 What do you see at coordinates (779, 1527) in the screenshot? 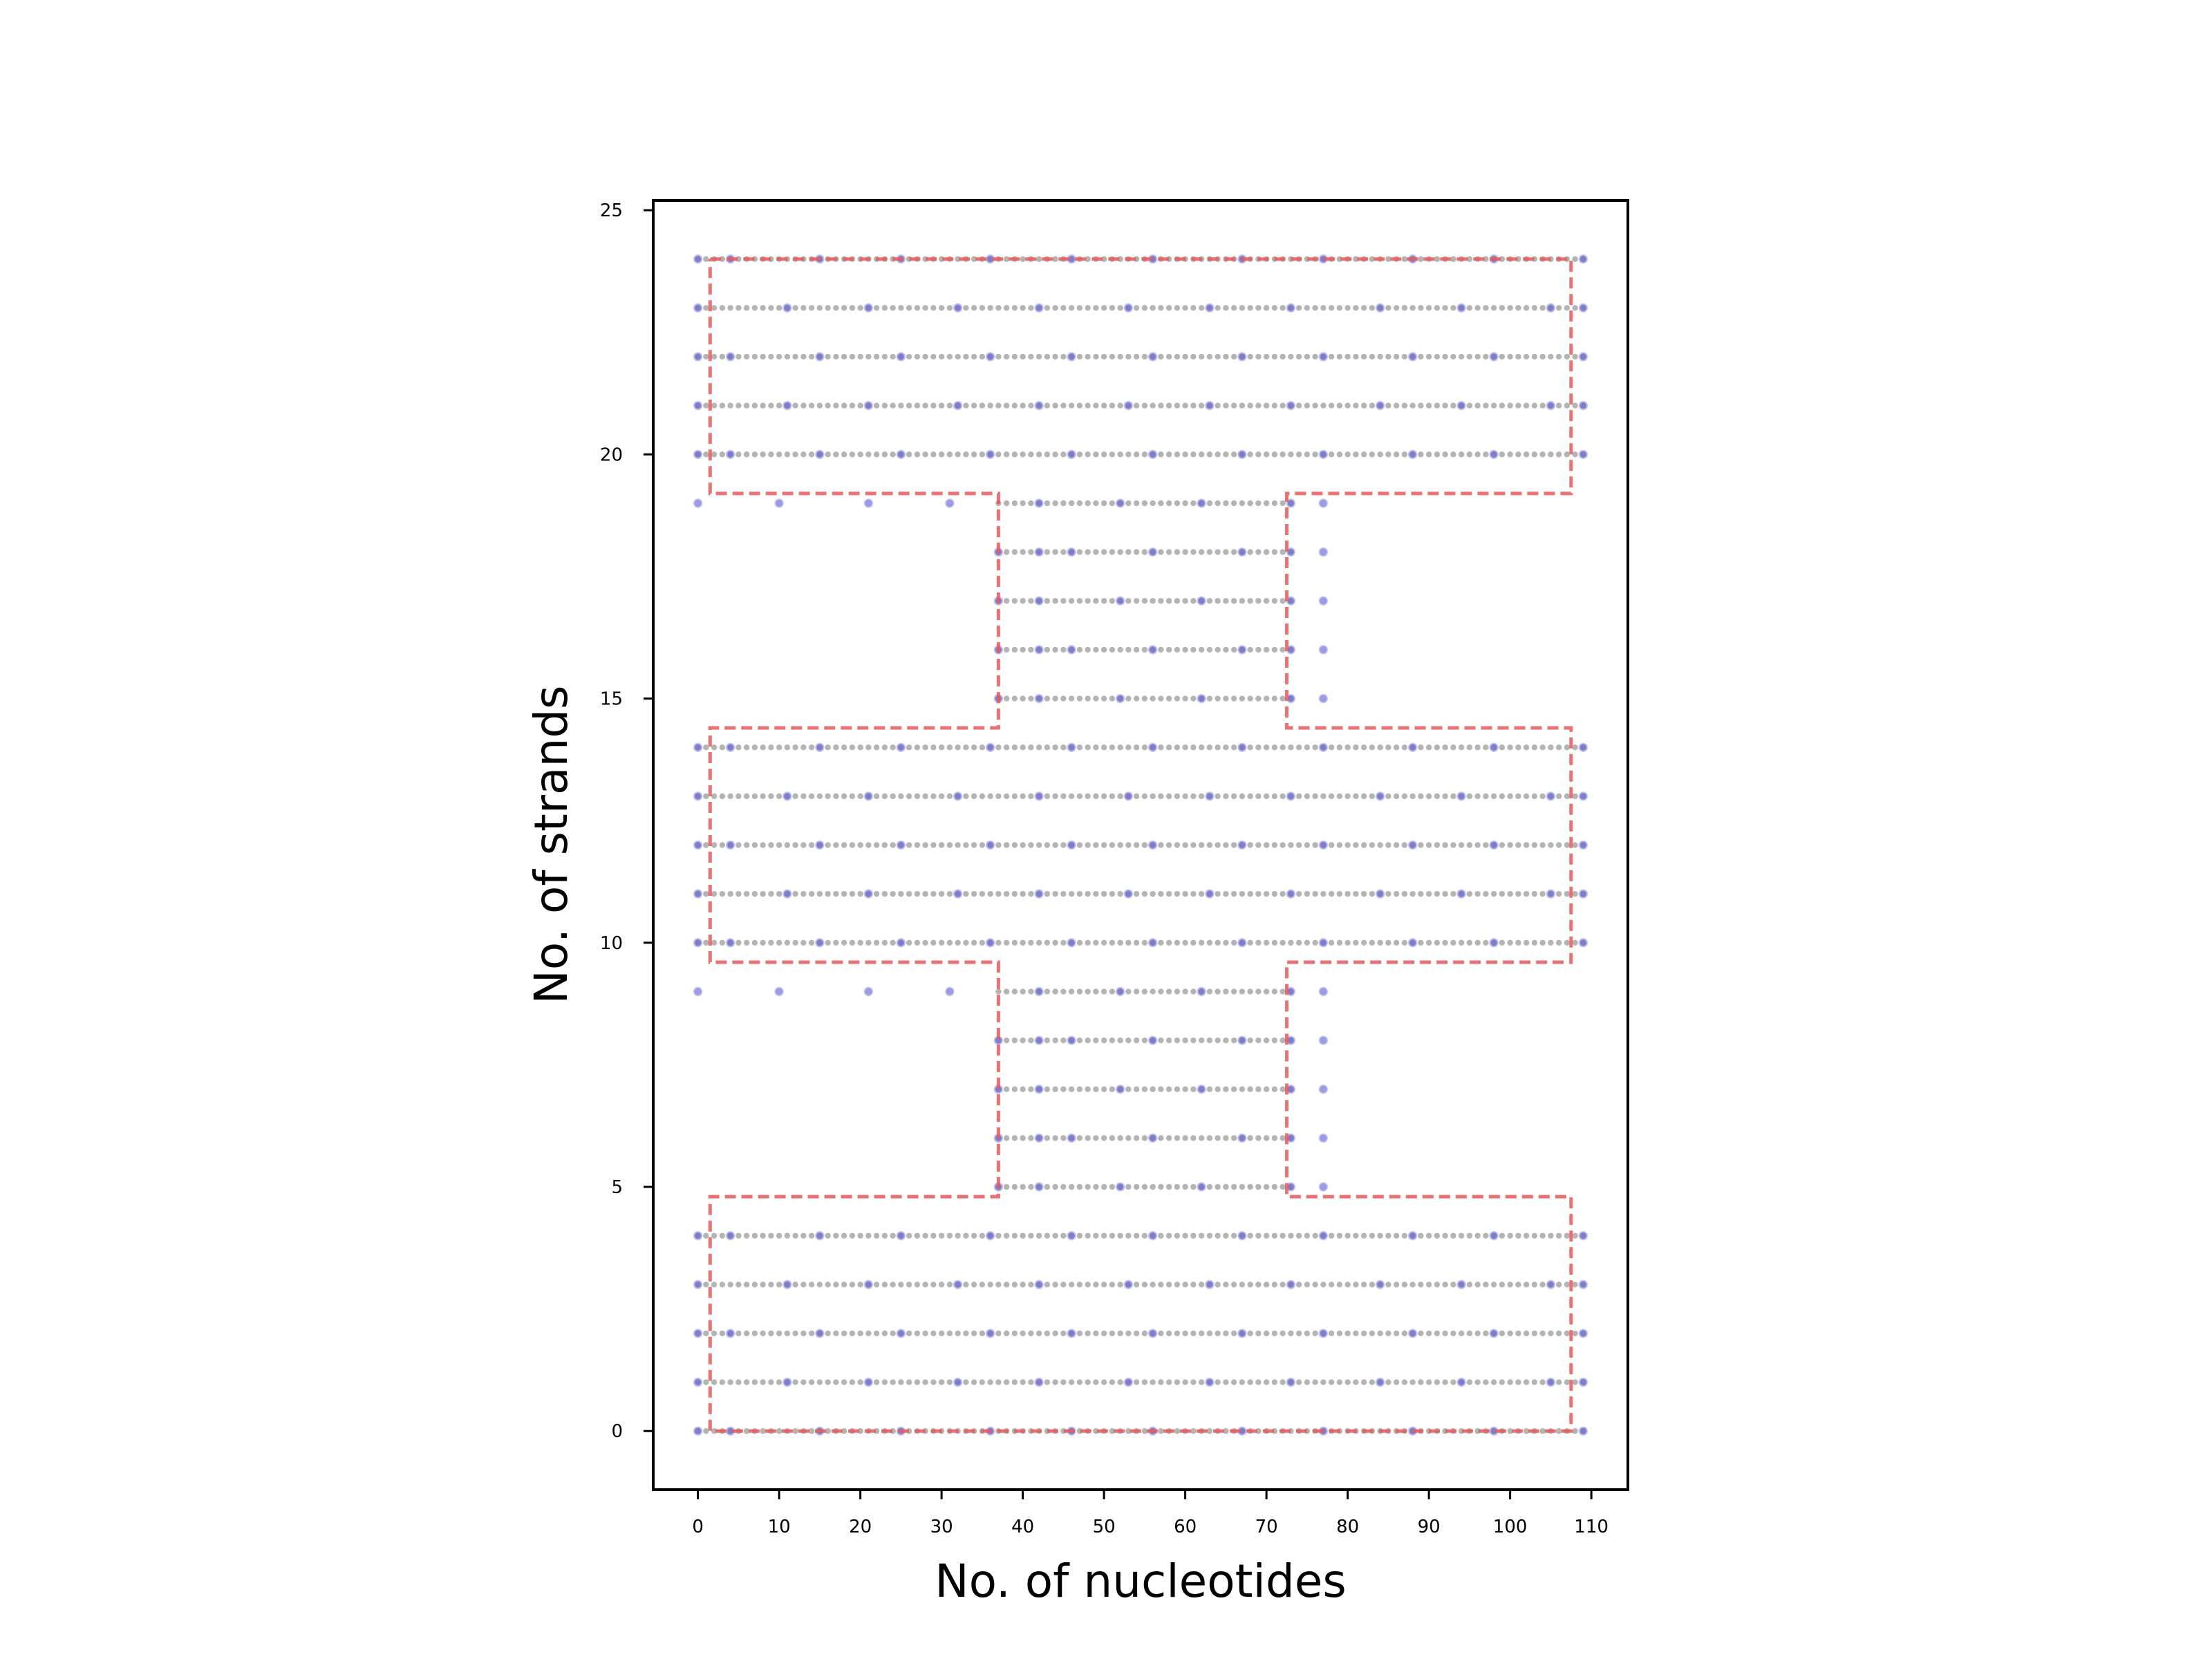
I see `x-tick-label: 10` at bounding box center [779, 1527].